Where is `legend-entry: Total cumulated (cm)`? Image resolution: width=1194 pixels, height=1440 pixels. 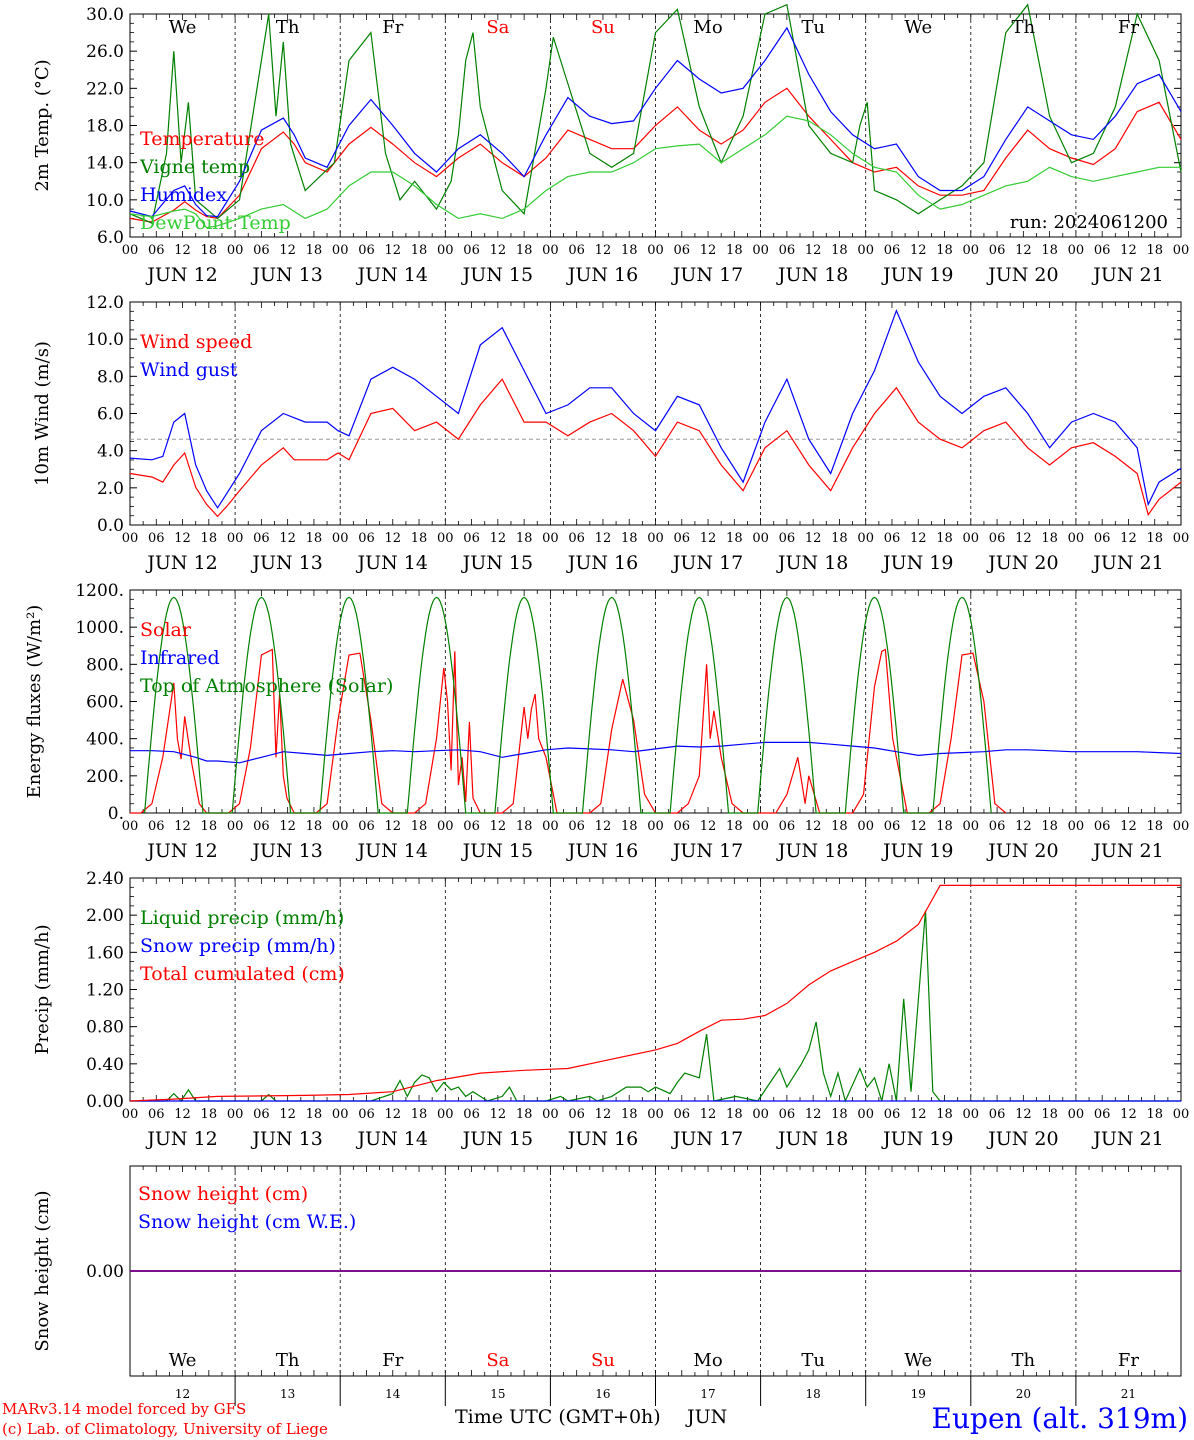
legend-entry: Total cumulated (cm) is located at coordinates (242, 974).